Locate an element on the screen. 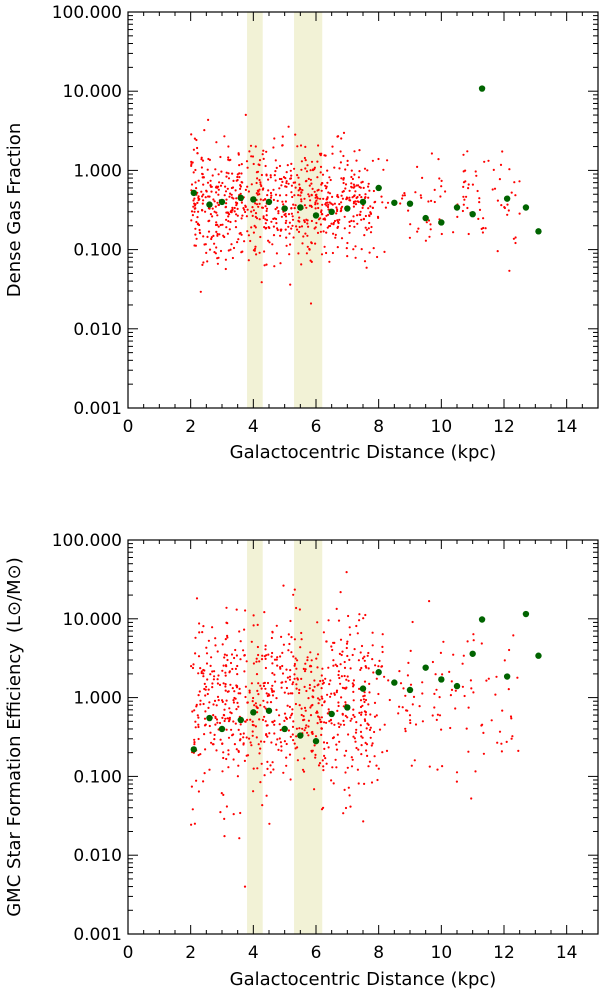 Image resolution: width=601 pixels, height=991 pixels. scatter-points is located at coordinates (355, 209).